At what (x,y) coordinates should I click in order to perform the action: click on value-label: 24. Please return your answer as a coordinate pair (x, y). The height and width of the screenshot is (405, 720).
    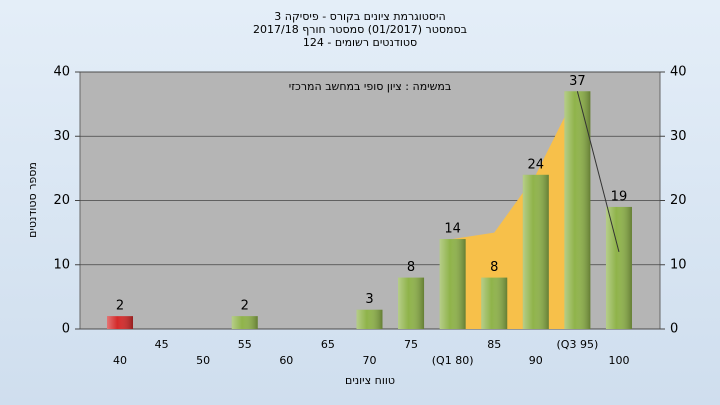
    Looking at the image, I should click on (536, 164).